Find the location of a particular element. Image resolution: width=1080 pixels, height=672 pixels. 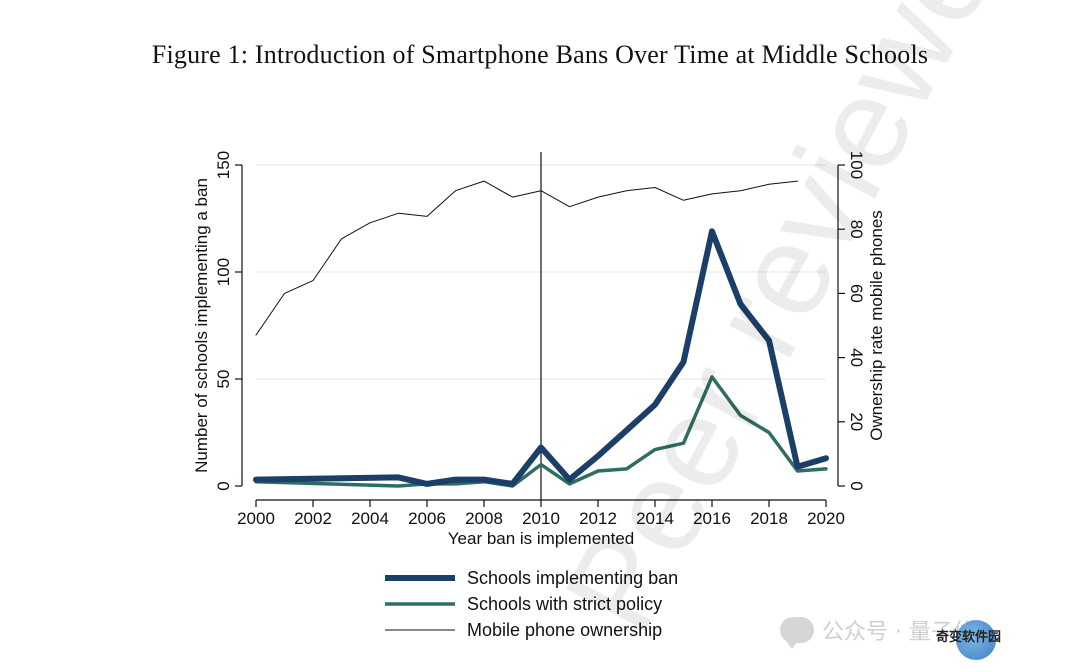

x-tick-label: 2004 is located at coordinates (370, 518).